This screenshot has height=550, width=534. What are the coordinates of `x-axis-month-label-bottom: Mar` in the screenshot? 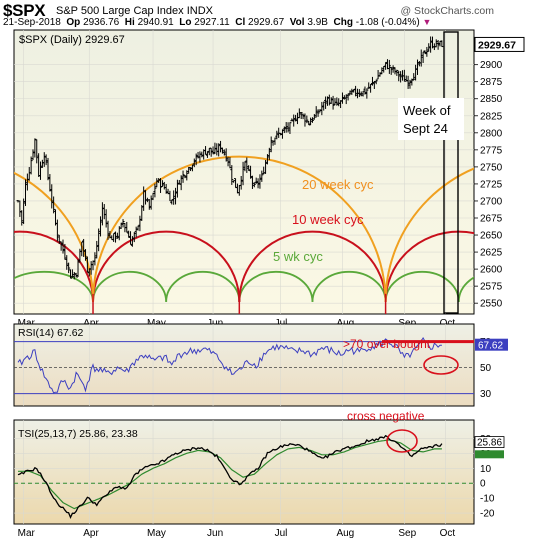 It's located at (27, 533).